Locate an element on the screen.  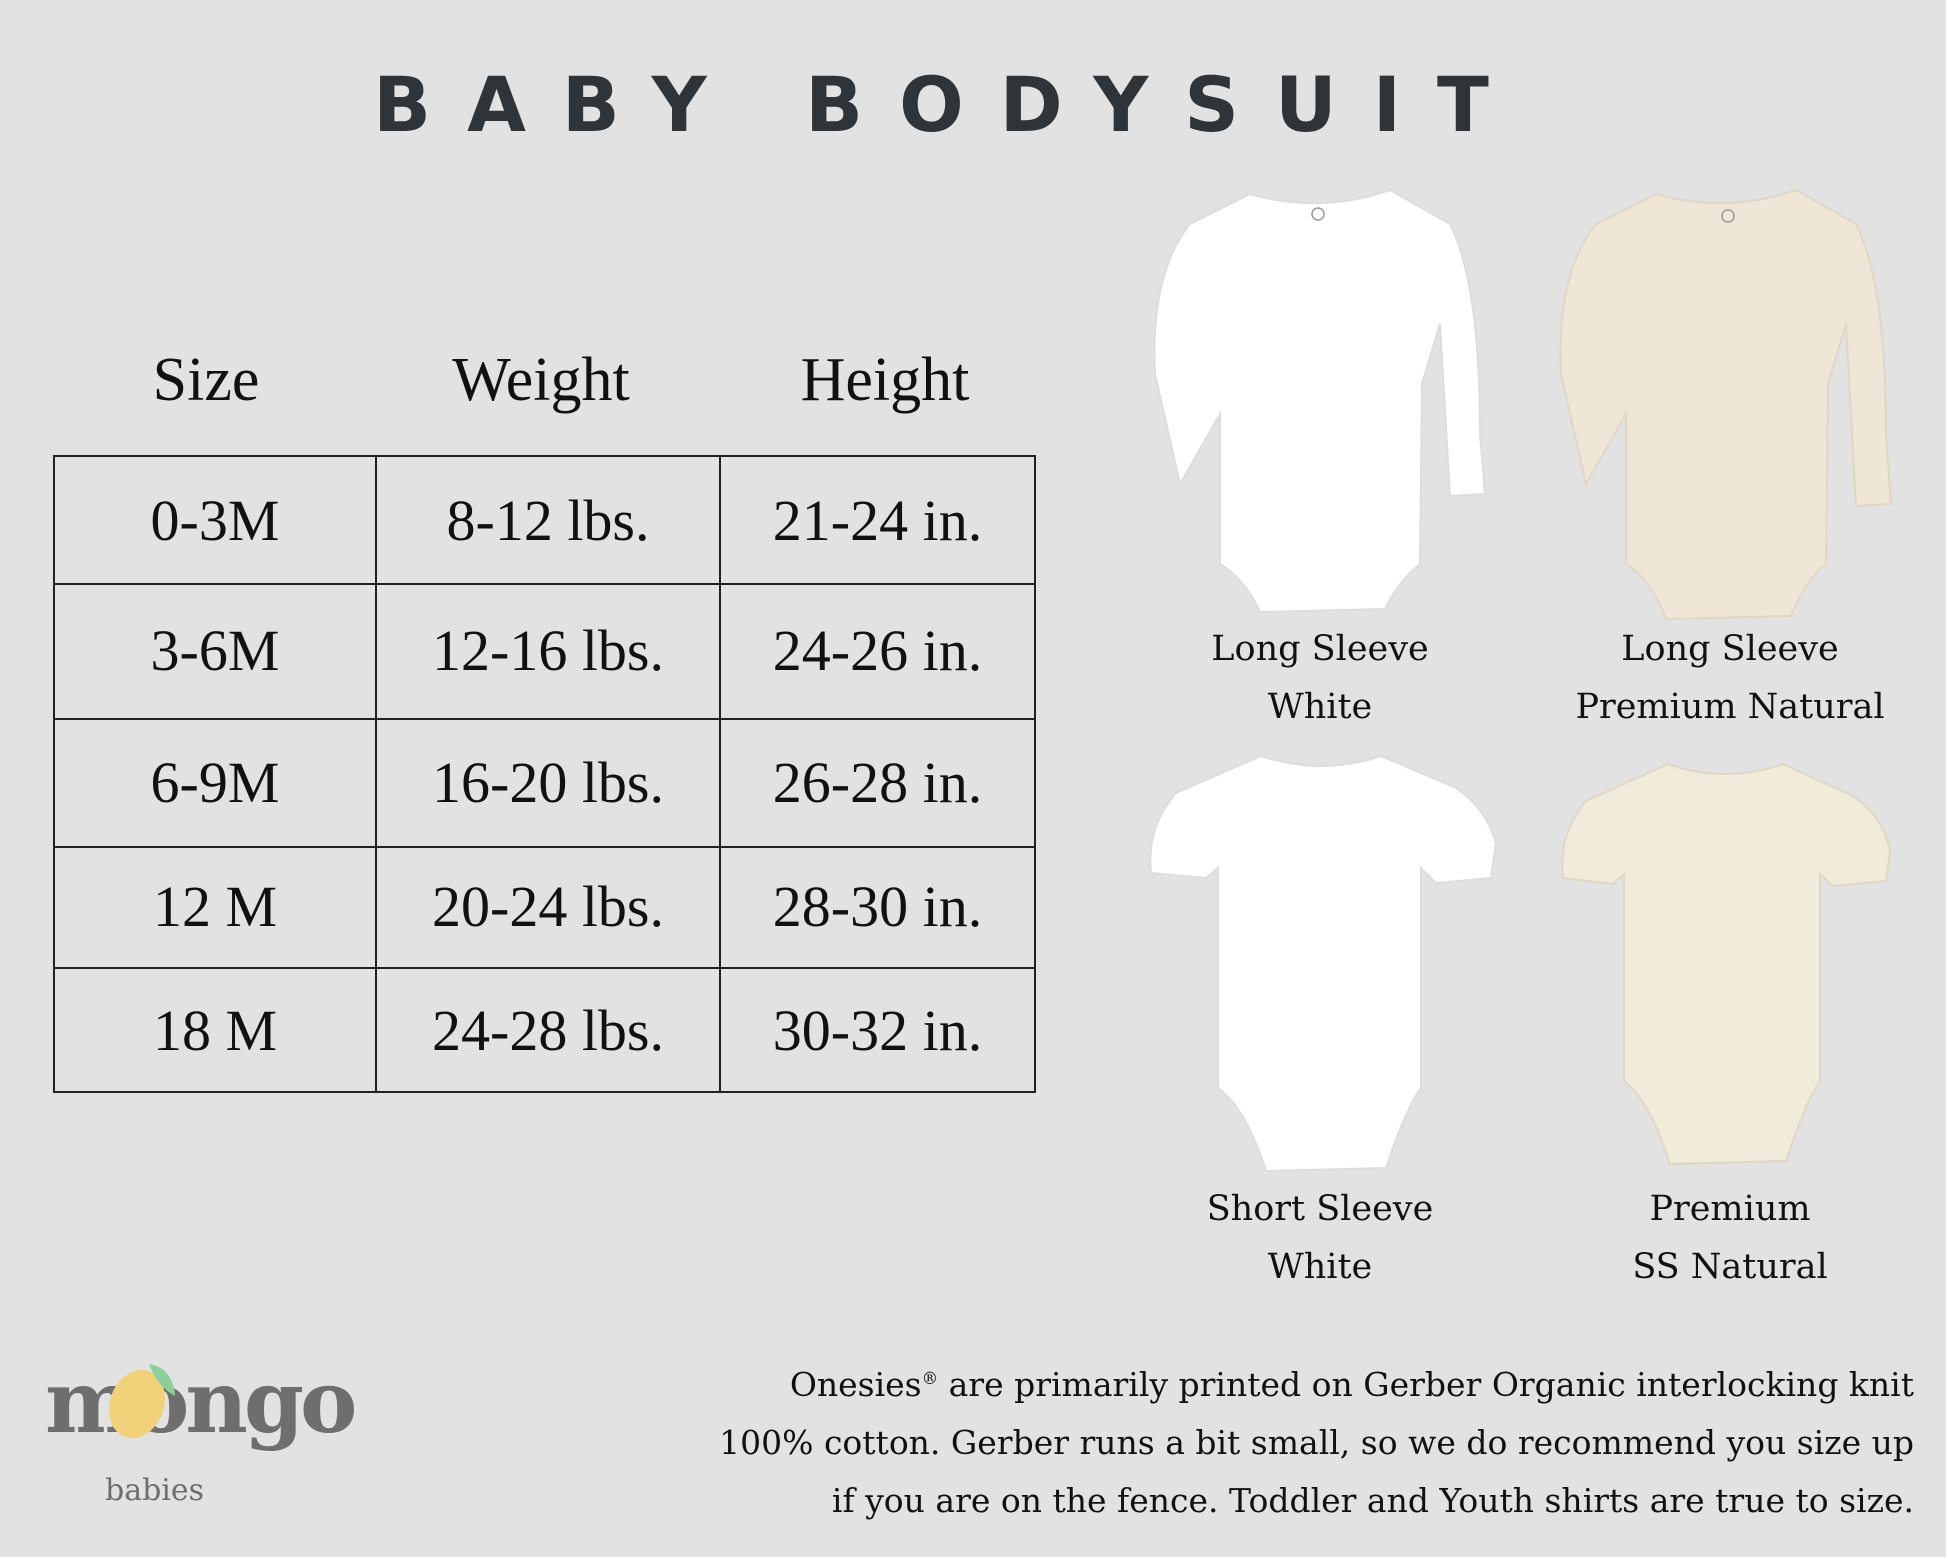
header-size: Size is located at coordinates (206, 380).